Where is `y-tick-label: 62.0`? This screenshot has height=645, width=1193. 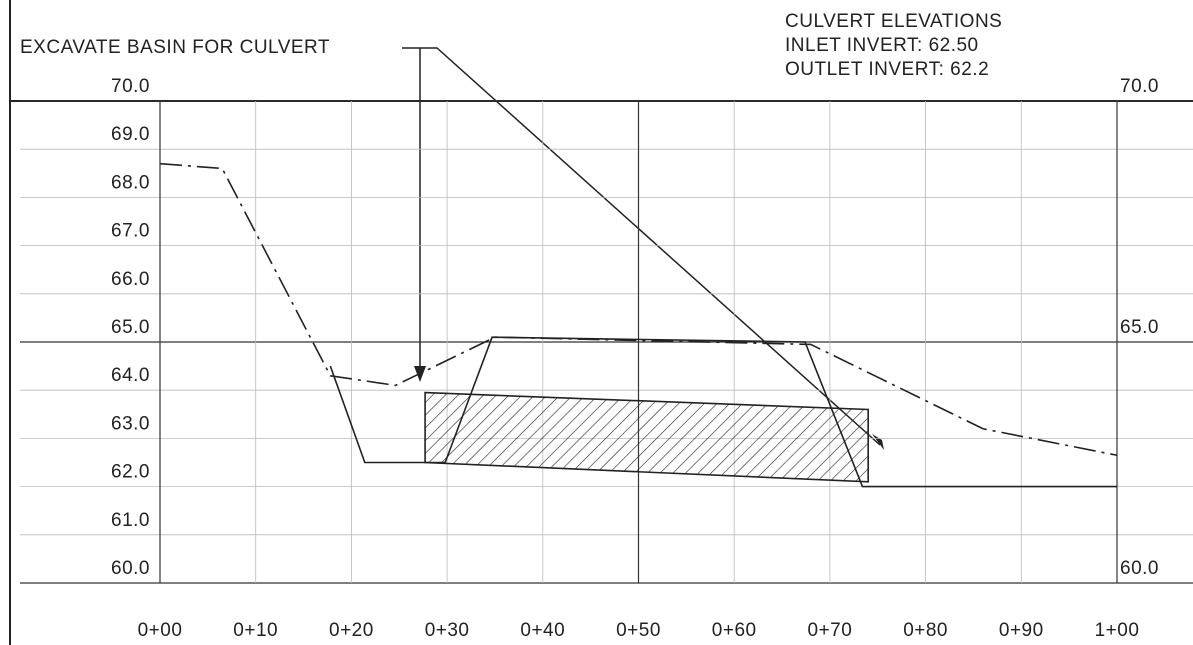
y-tick-label: 62.0 is located at coordinates (130, 472).